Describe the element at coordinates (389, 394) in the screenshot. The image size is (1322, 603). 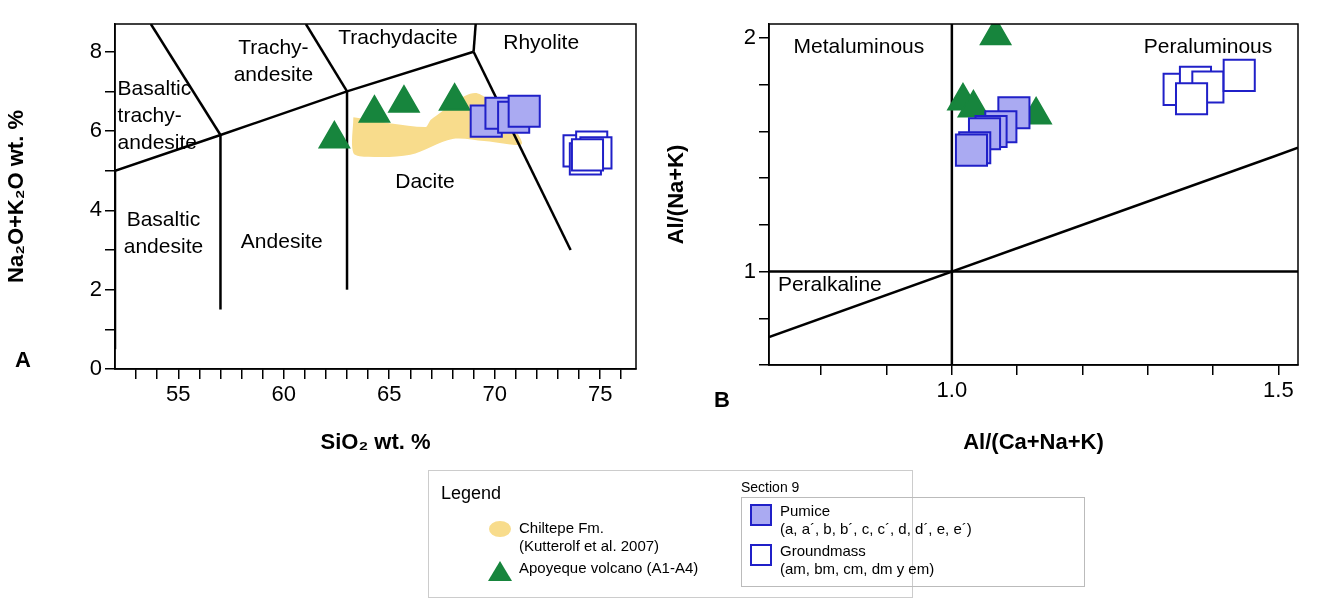
I see `x-tick-label: 65` at that location.